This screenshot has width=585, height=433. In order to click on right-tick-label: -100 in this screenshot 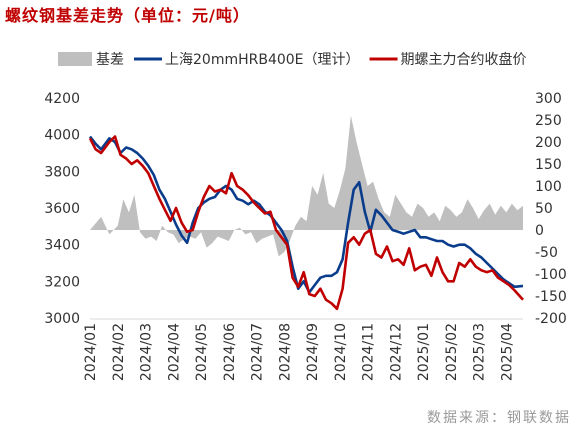, I will do `click(551, 275)`.